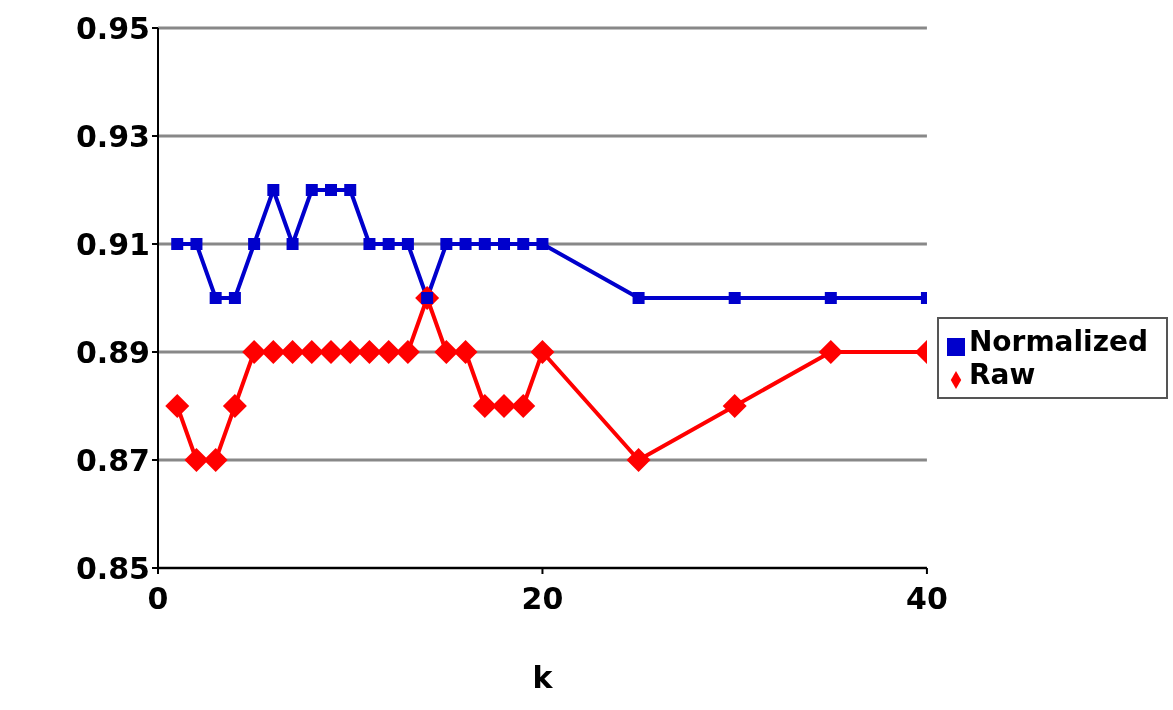  I want to click on y-tick-label: 0.95, so click(112, 28).